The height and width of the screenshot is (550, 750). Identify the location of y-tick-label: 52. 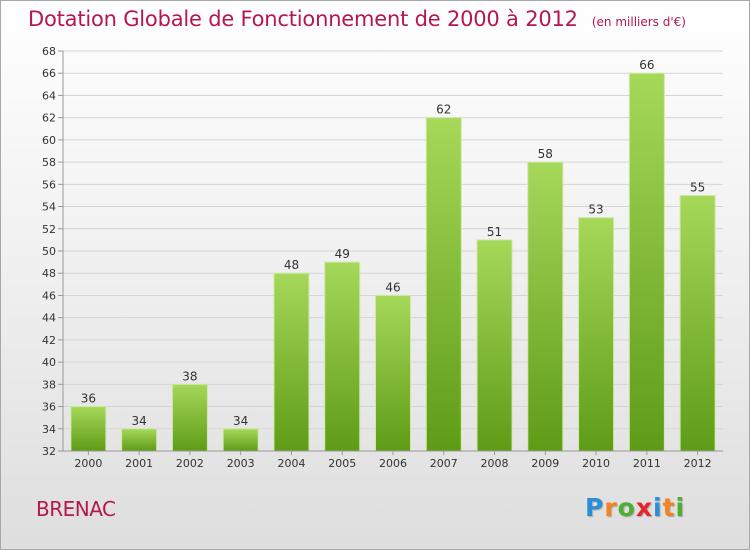
(49, 229).